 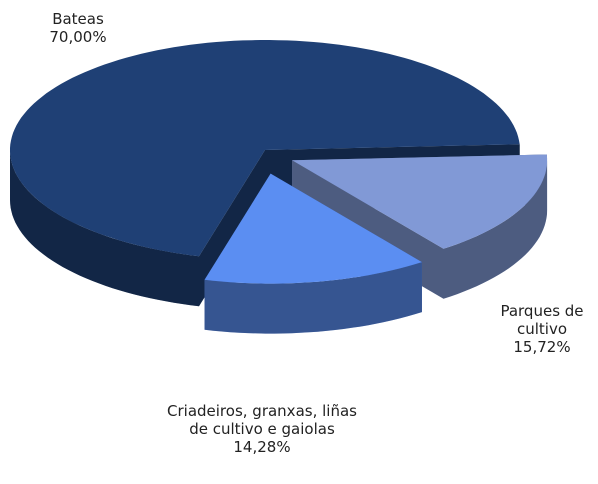 What do you see at coordinates (262, 447) in the screenshot?
I see `value-label: 14,28%` at bounding box center [262, 447].